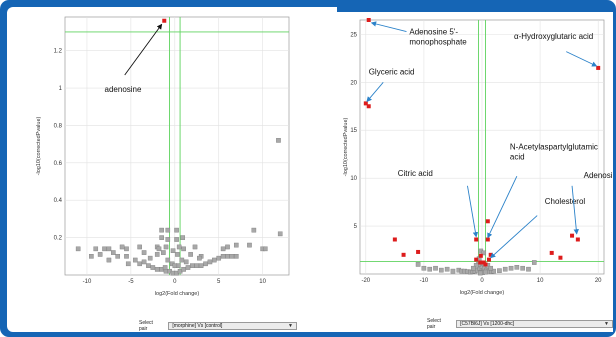  What do you see at coordinates (554, 146) in the screenshot?
I see `annotation-label: N-Acetylaspartylglutamic` at bounding box center [554, 146].